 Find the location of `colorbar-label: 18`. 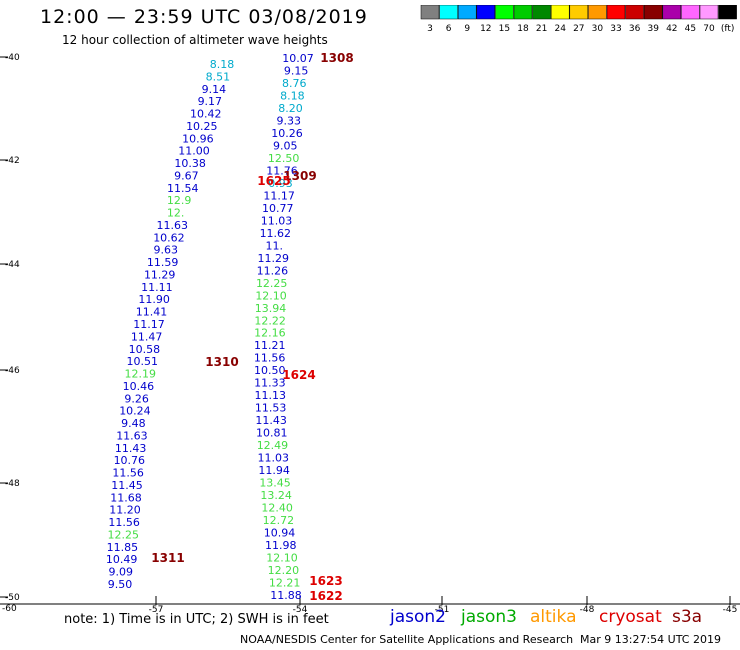

colorbar-label: 18 is located at coordinates (523, 29).